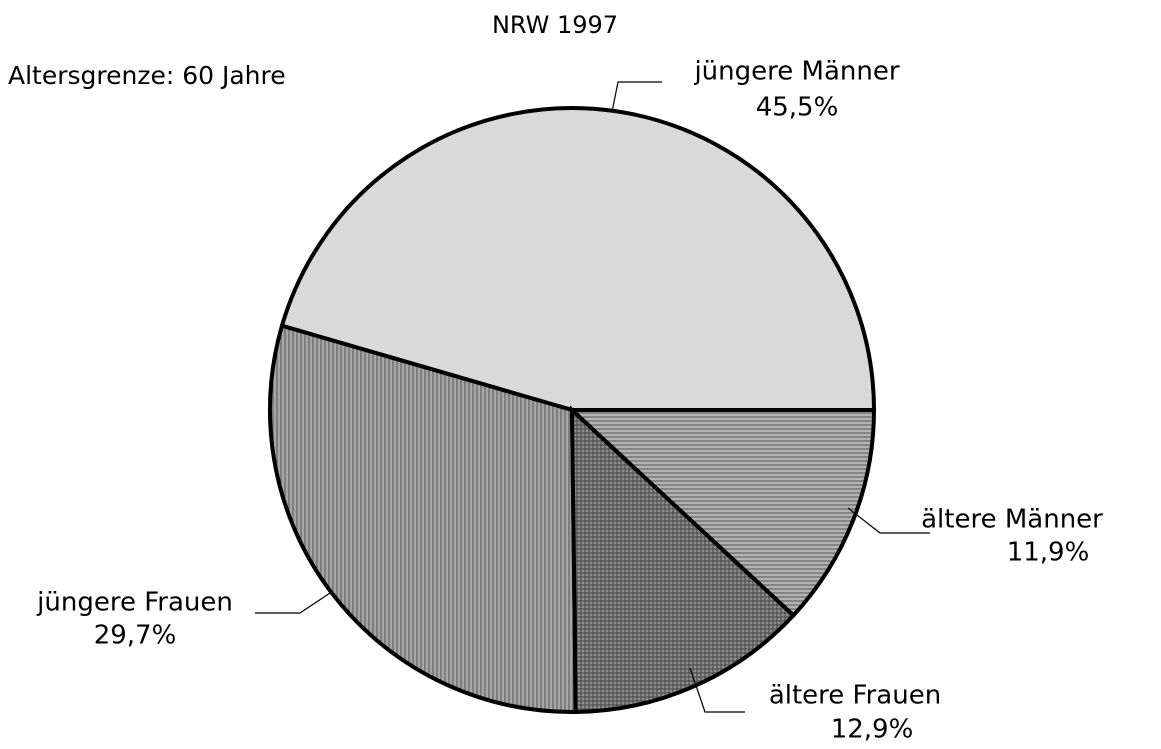 The image size is (1161, 749). What do you see at coordinates (147, 75) in the screenshot?
I see `annotation: Altersgrenze: 60 Jahre` at bounding box center [147, 75].